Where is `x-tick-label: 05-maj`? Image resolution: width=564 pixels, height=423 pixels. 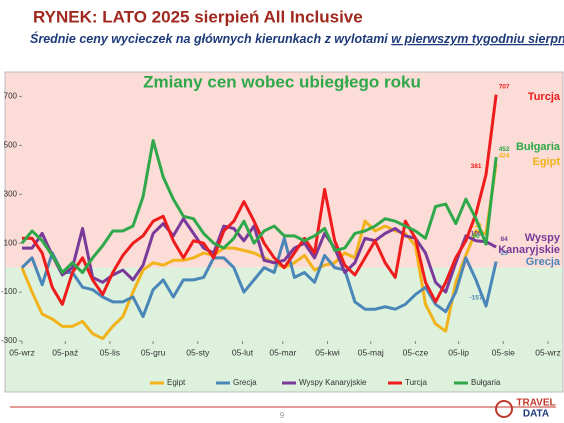
x-tick-label: 05-maj is located at coordinates (371, 352).